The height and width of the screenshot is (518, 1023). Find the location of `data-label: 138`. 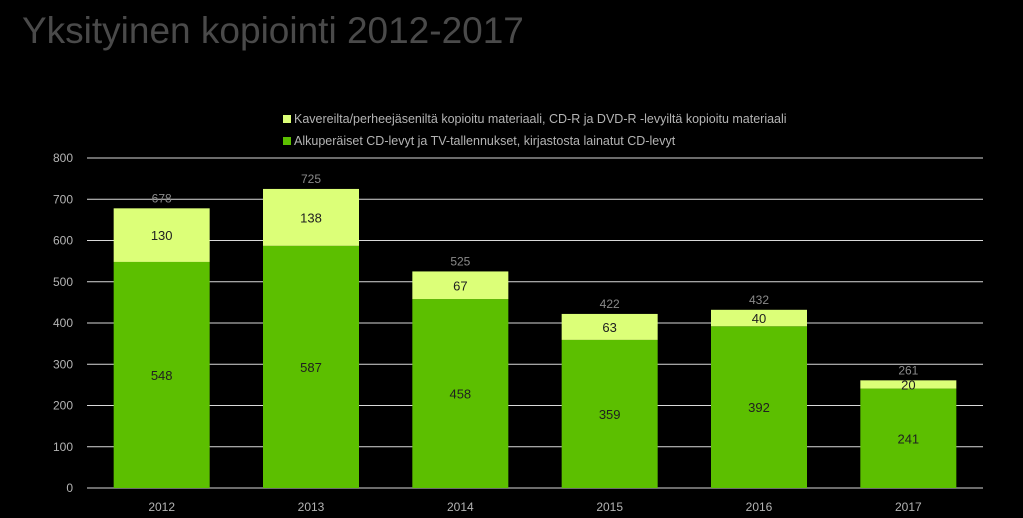

data-label: 138 is located at coordinates (311, 217).